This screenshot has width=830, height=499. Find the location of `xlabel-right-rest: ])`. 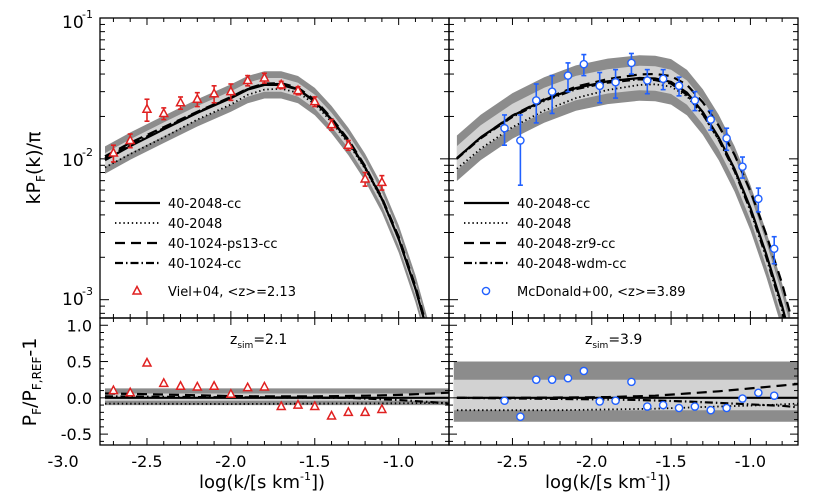

xlabel-right-rest: ]) is located at coordinates (664, 482).